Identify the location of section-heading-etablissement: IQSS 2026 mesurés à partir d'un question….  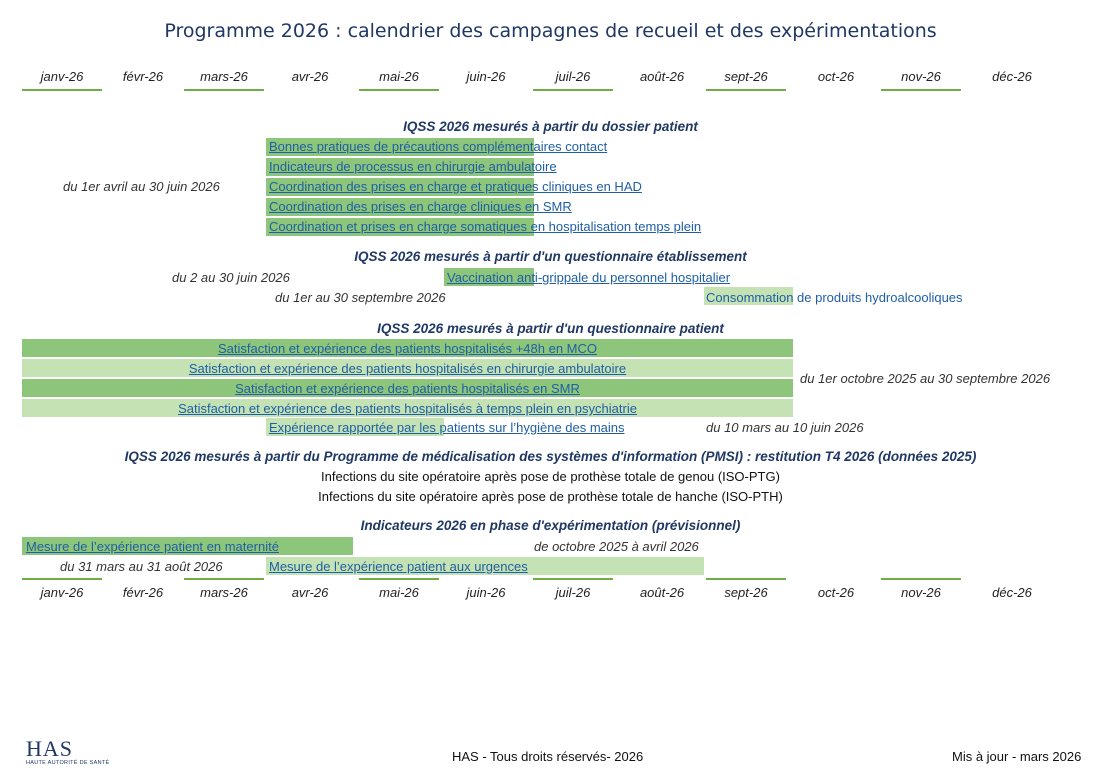
(550, 256).